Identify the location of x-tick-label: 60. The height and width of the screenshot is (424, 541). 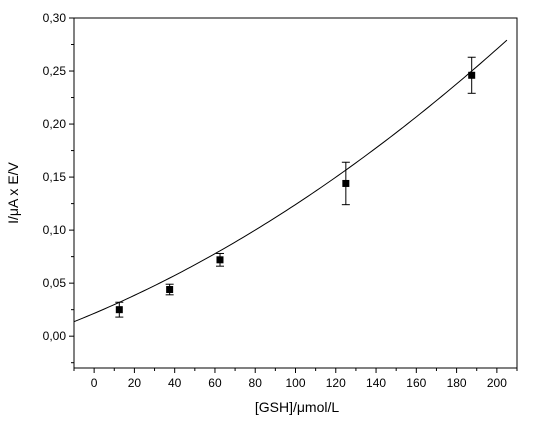
(215, 383).